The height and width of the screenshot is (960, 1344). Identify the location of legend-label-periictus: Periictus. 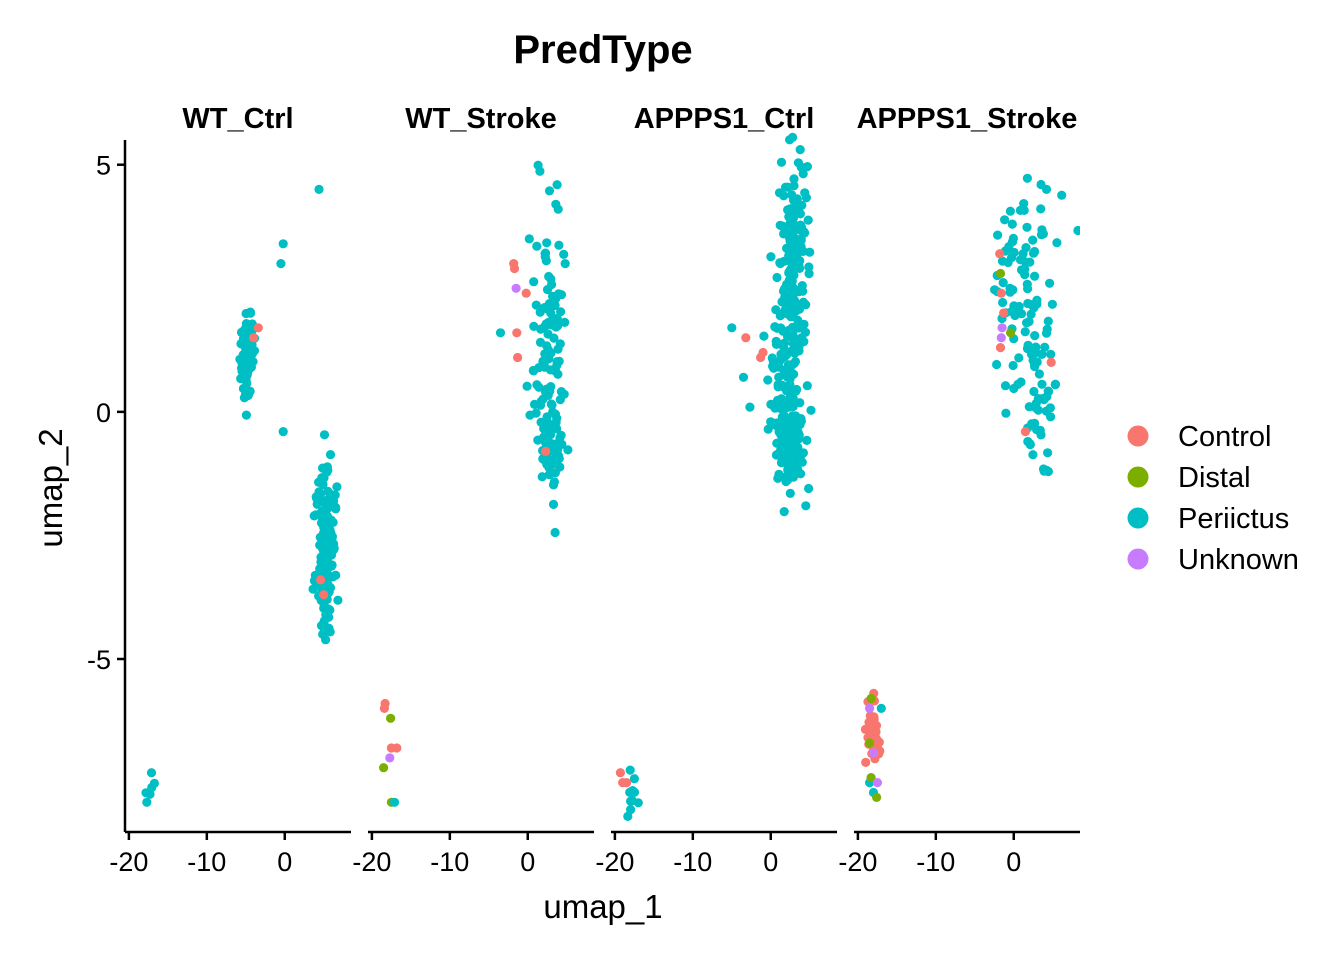
(1233, 519).